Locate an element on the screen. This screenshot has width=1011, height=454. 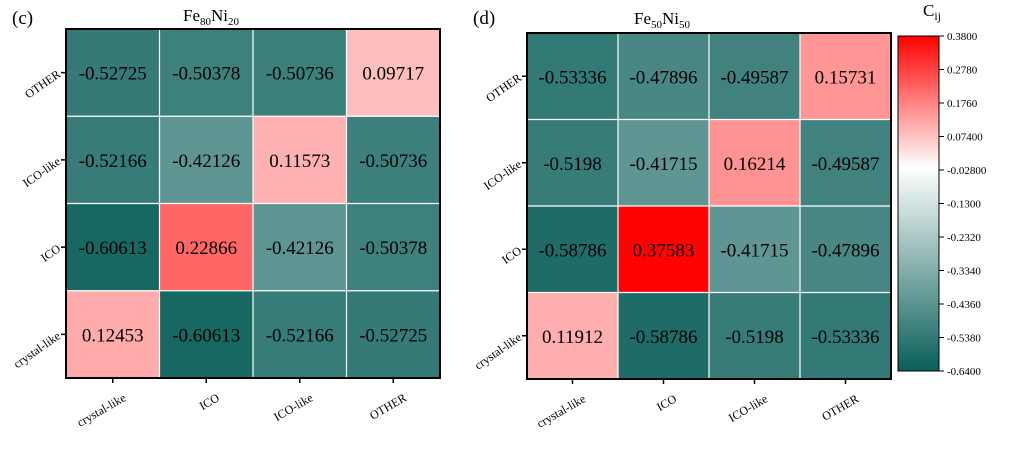
panel-title: Fe50Ni50 is located at coordinates (662, 20).